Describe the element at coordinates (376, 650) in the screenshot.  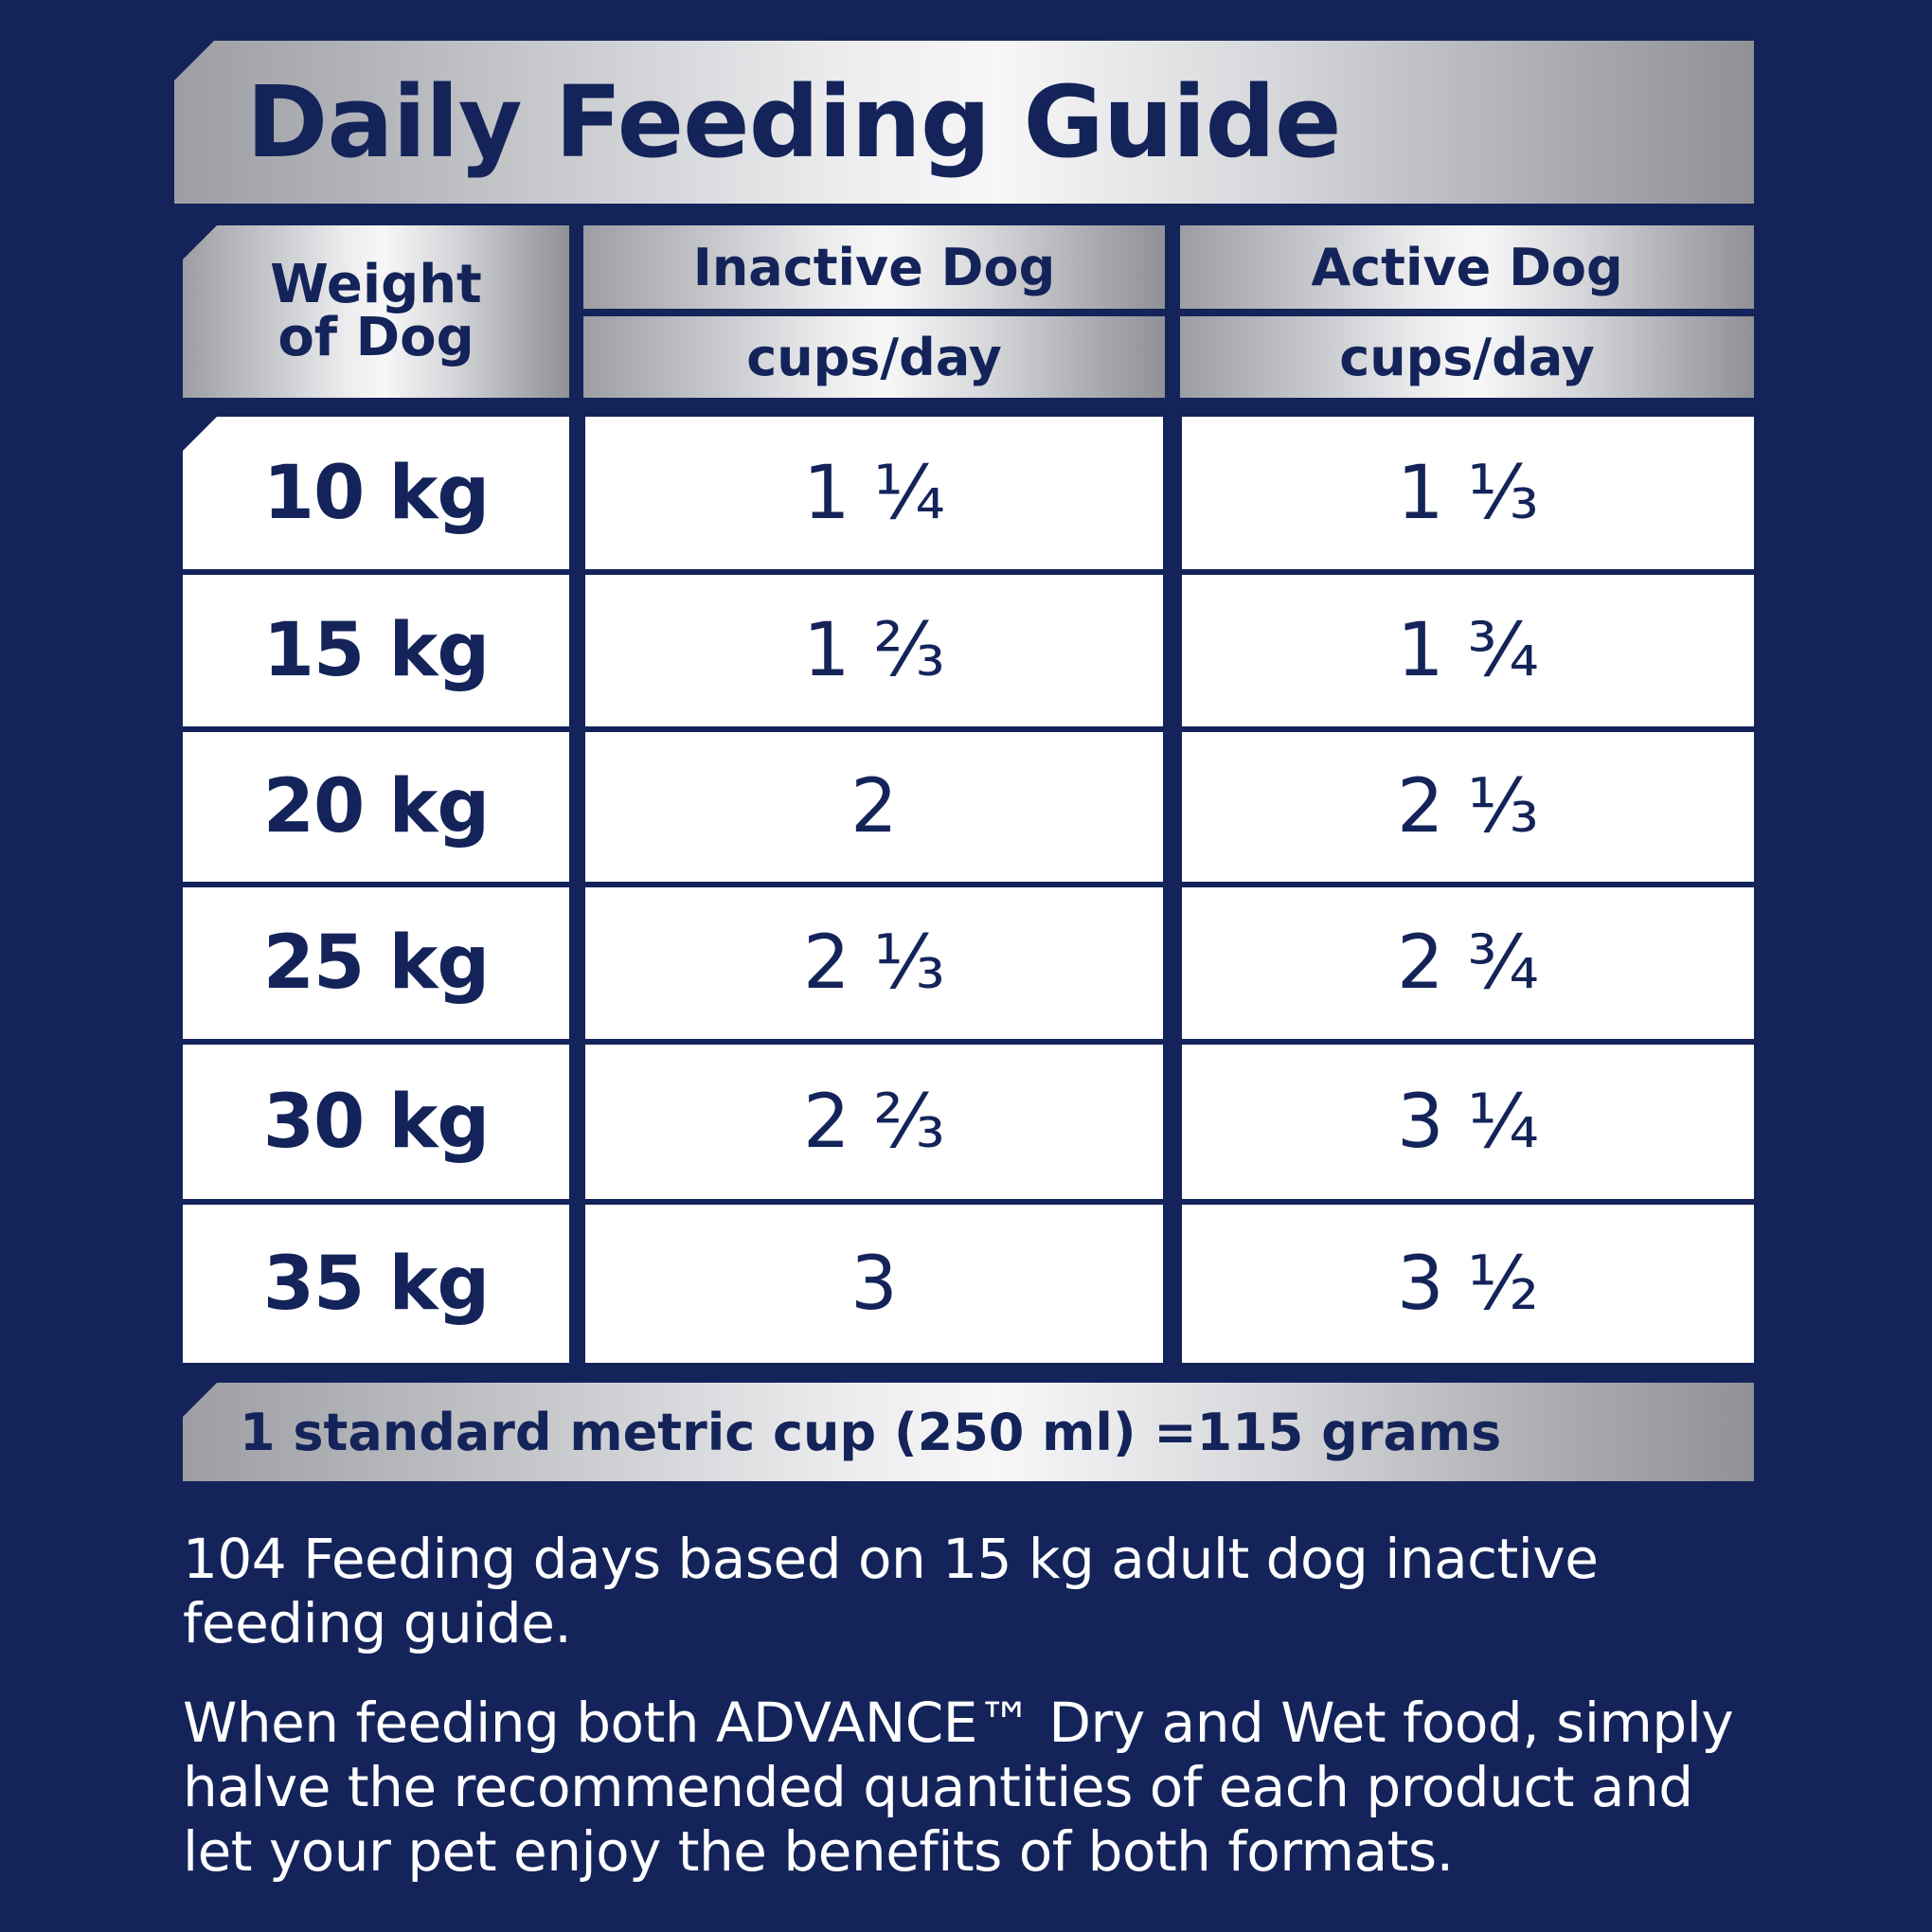
I see `table-cell-weight: 15 kg` at that location.